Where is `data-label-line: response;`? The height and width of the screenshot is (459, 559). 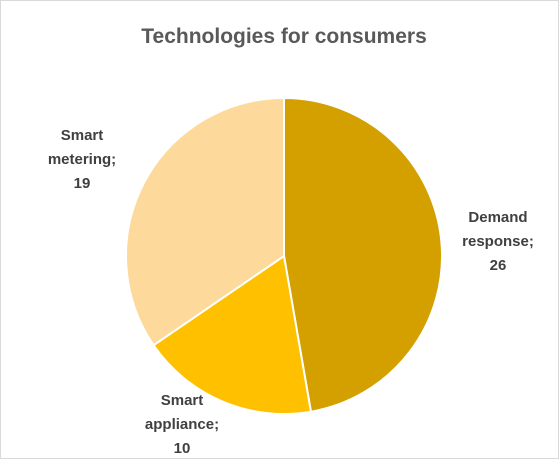
data-label-line: response; is located at coordinates (498, 241).